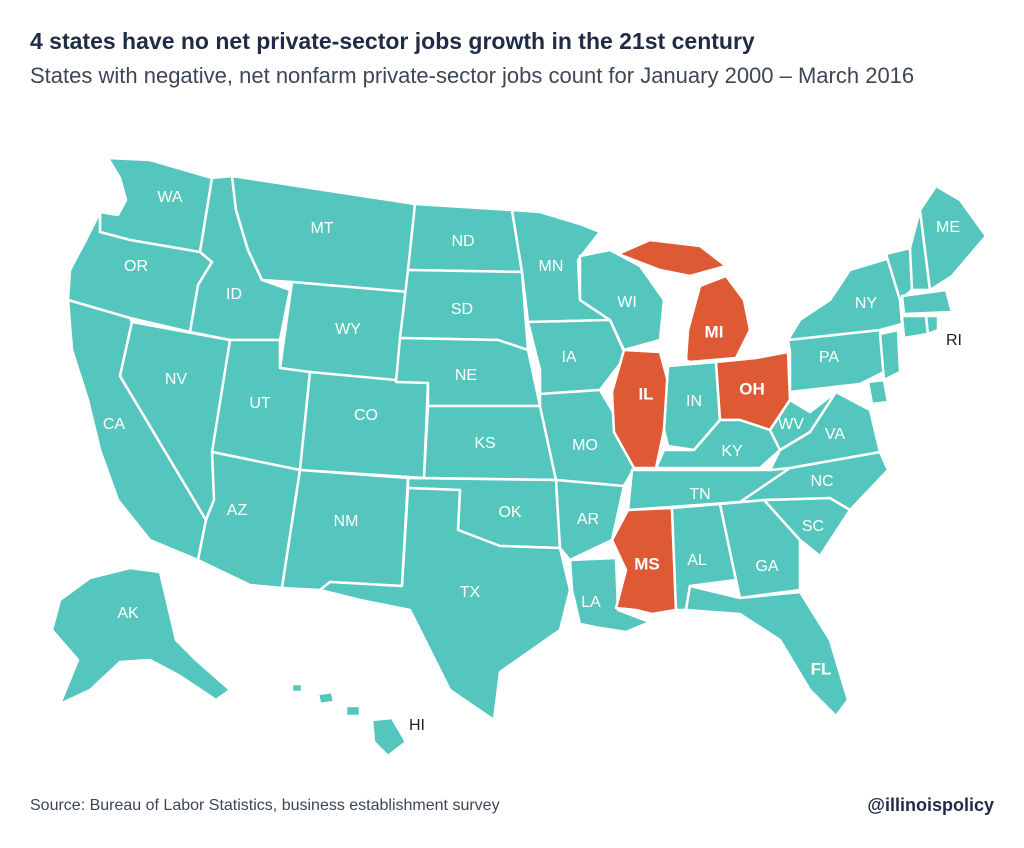  What do you see at coordinates (732, 451) in the screenshot?
I see `label-KY: KY` at bounding box center [732, 451].